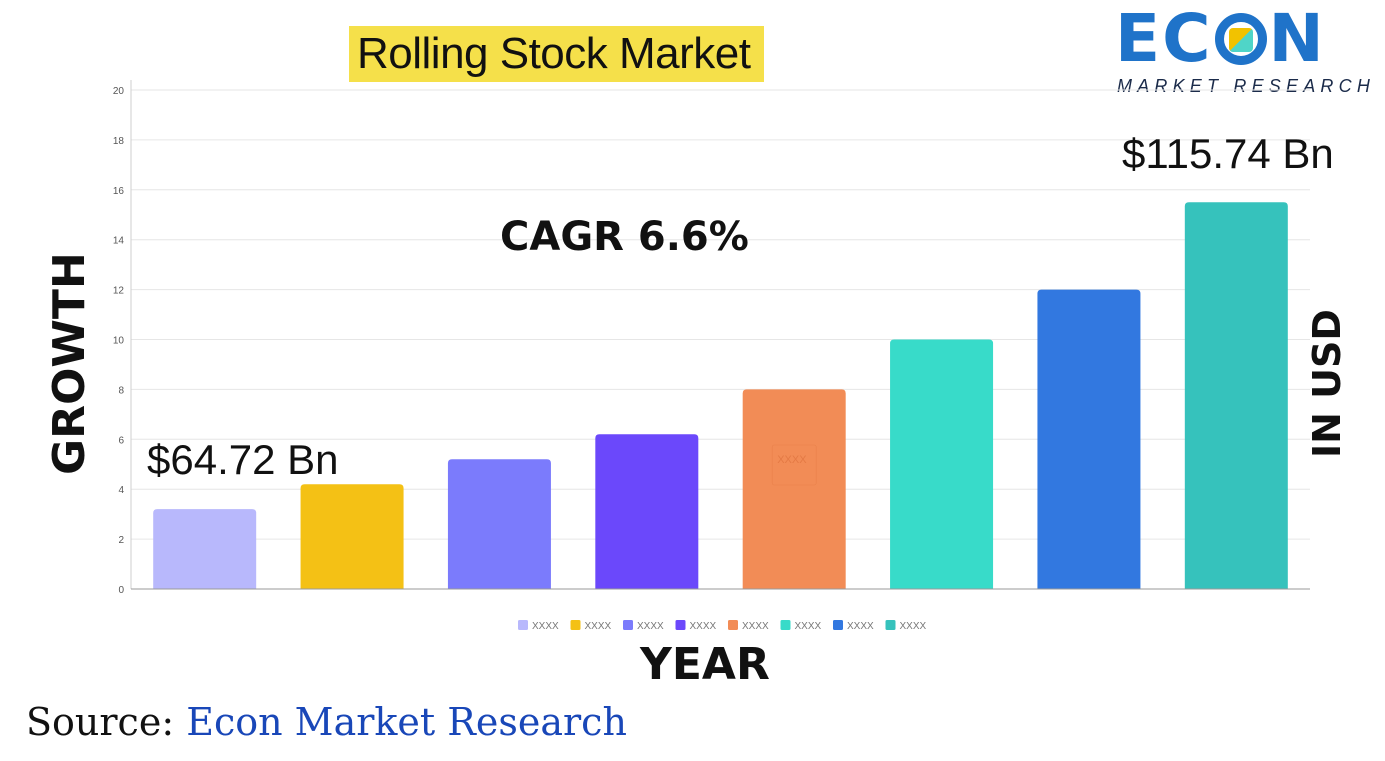  What do you see at coordinates (119, 141) in the screenshot?
I see `y-tick-label: 18` at bounding box center [119, 141].